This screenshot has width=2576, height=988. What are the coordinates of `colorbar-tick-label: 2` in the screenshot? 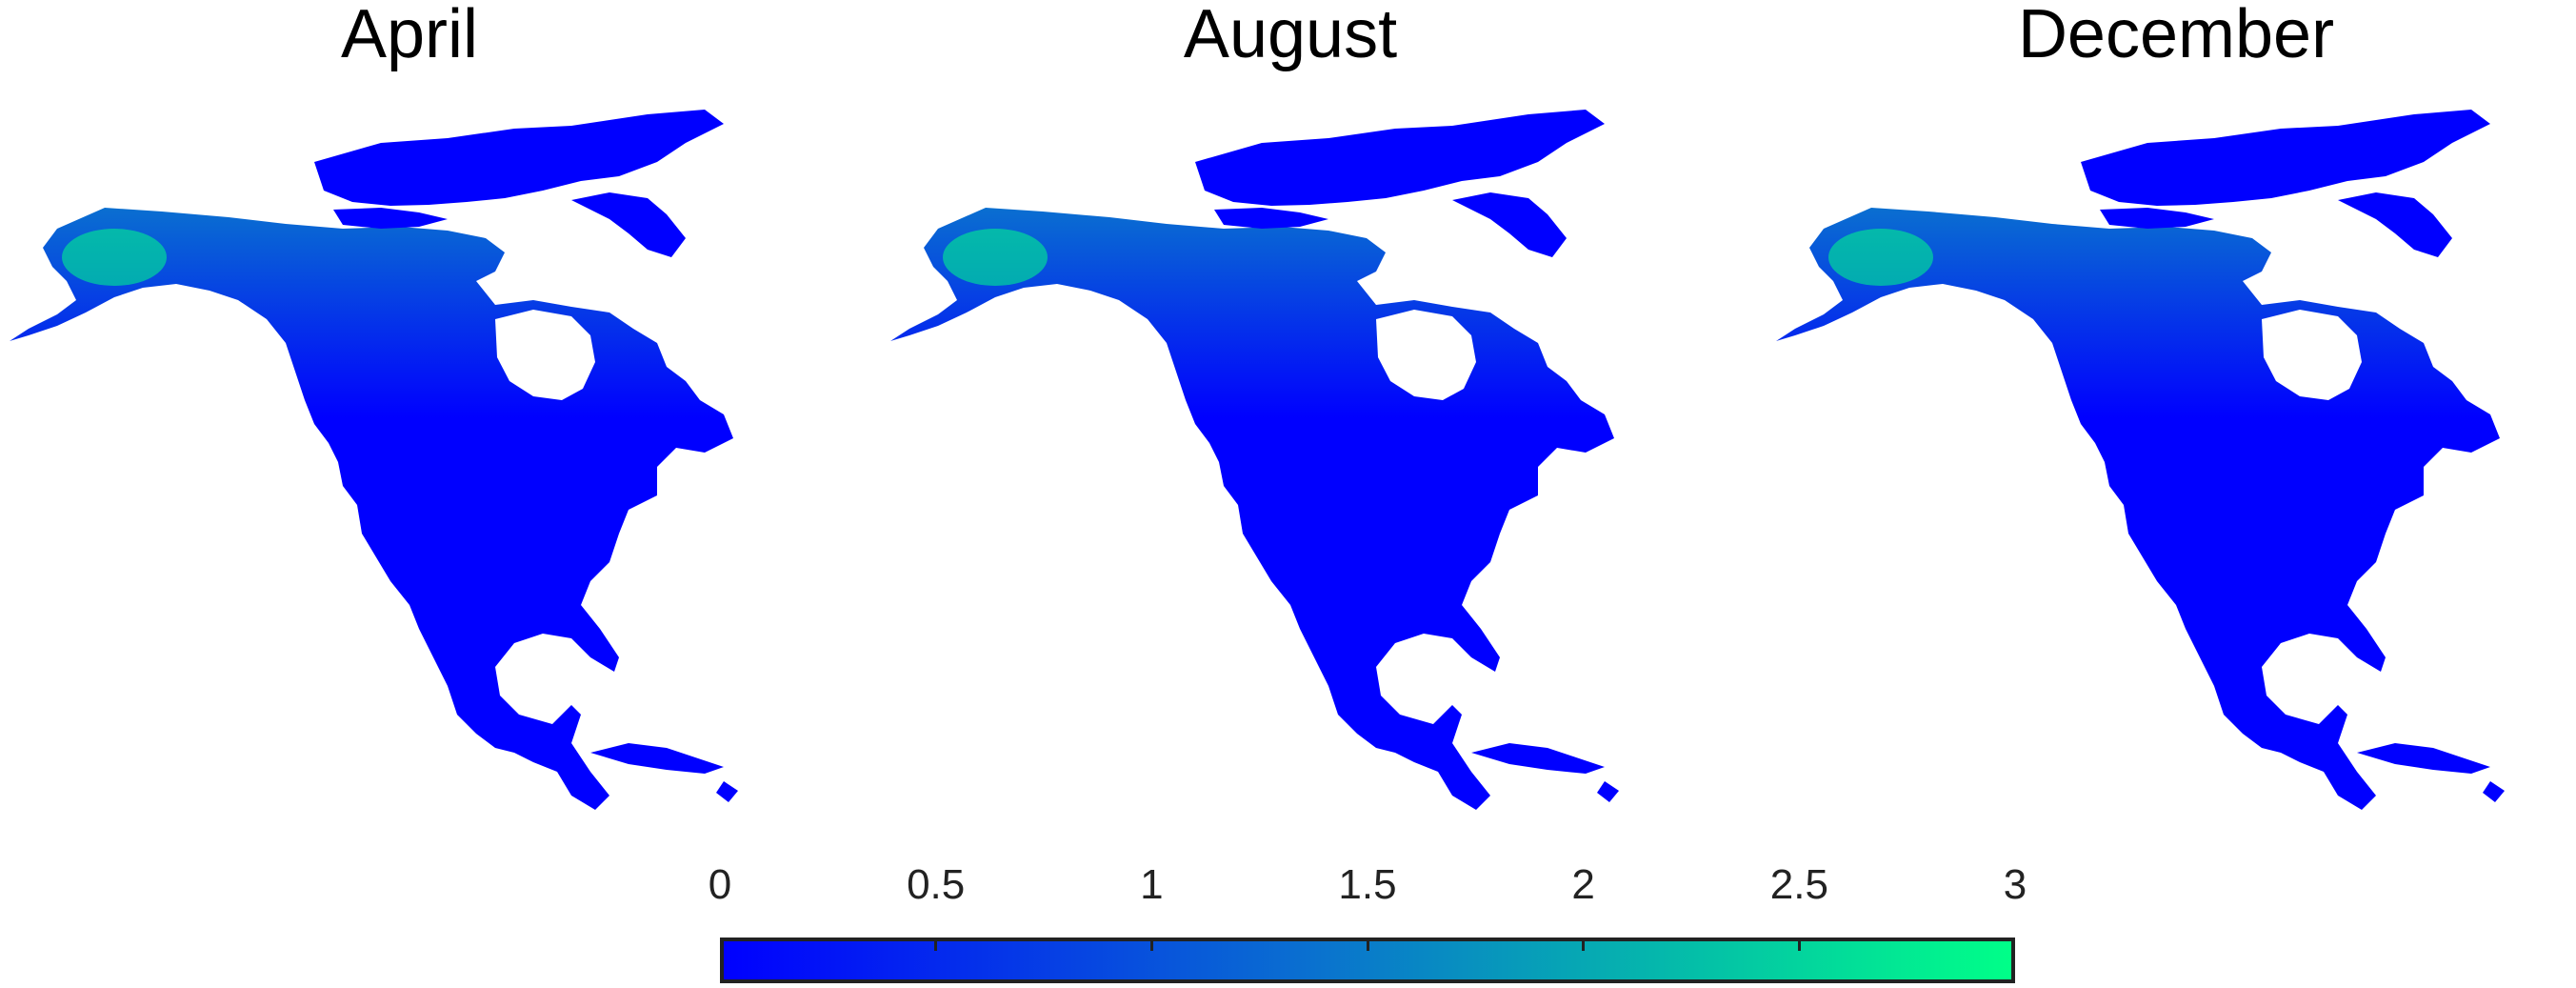 It's located at (1583, 884).